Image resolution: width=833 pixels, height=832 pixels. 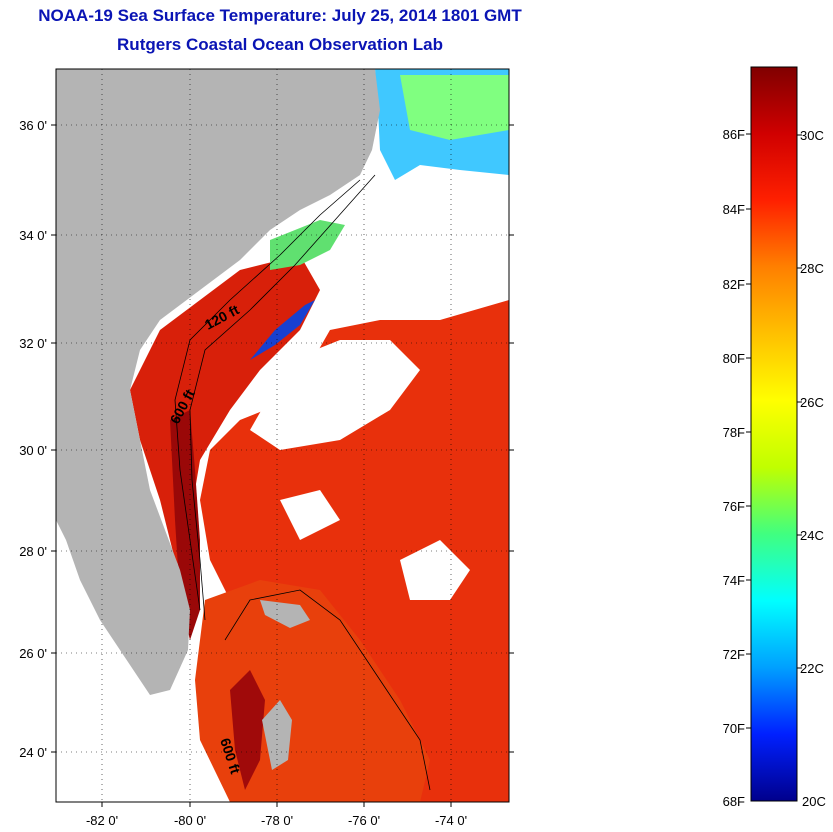 I want to click on colorbar-f-label: 80F, so click(x=734, y=358).